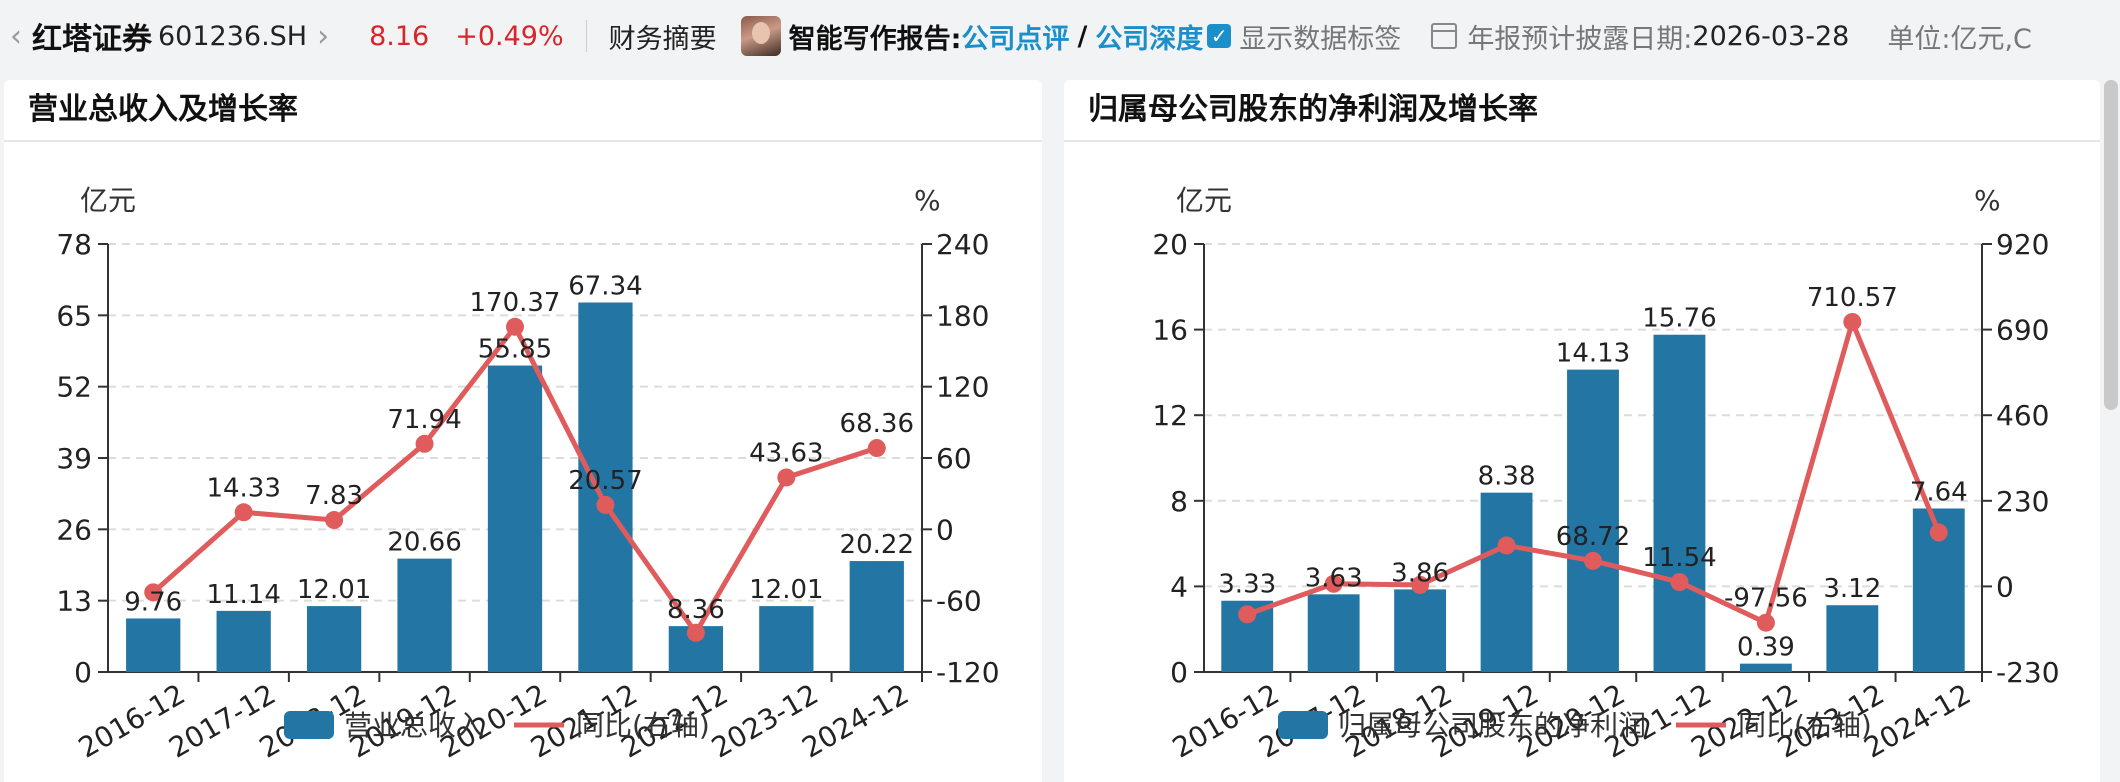 This screenshot has width=2120, height=782. I want to click on show-labels-text: 显示数据标签, so click(1320, 39).